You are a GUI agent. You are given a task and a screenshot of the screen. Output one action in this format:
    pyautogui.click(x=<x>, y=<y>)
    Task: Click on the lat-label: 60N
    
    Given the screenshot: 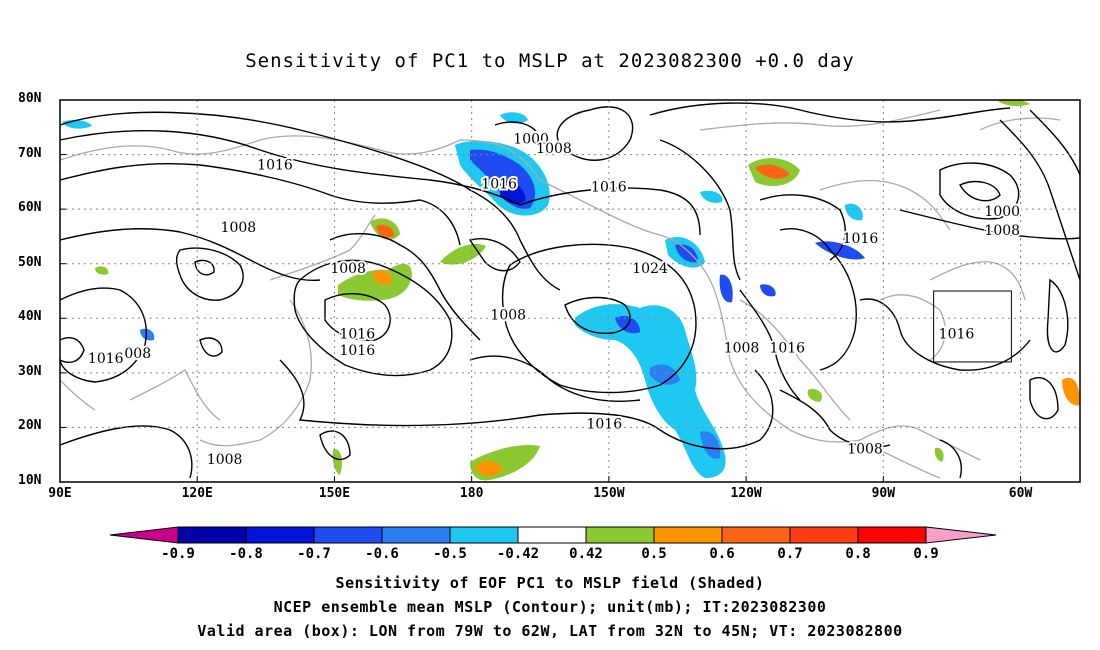 What is the action you would take?
    pyautogui.click(x=30, y=208)
    